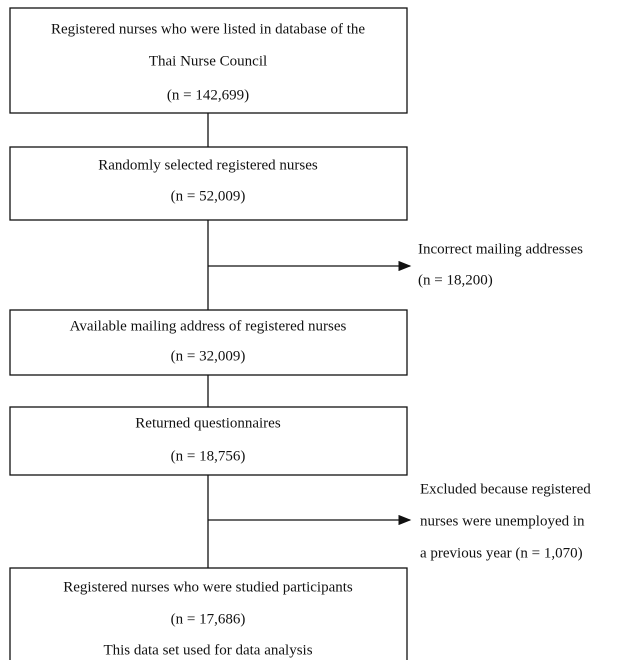 This screenshot has height=665, width=617. What do you see at coordinates (501, 553) in the screenshot?
I see `exclusion-text: a previous year (n = 1,070)` at bounding box center [501, 553].